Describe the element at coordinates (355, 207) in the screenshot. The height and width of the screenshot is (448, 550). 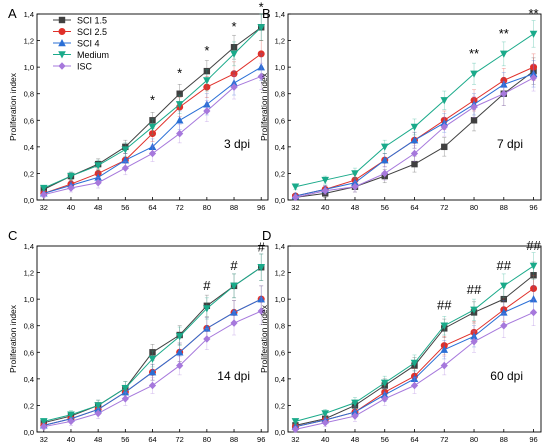
I see `x-tick-label: 48` at that location.